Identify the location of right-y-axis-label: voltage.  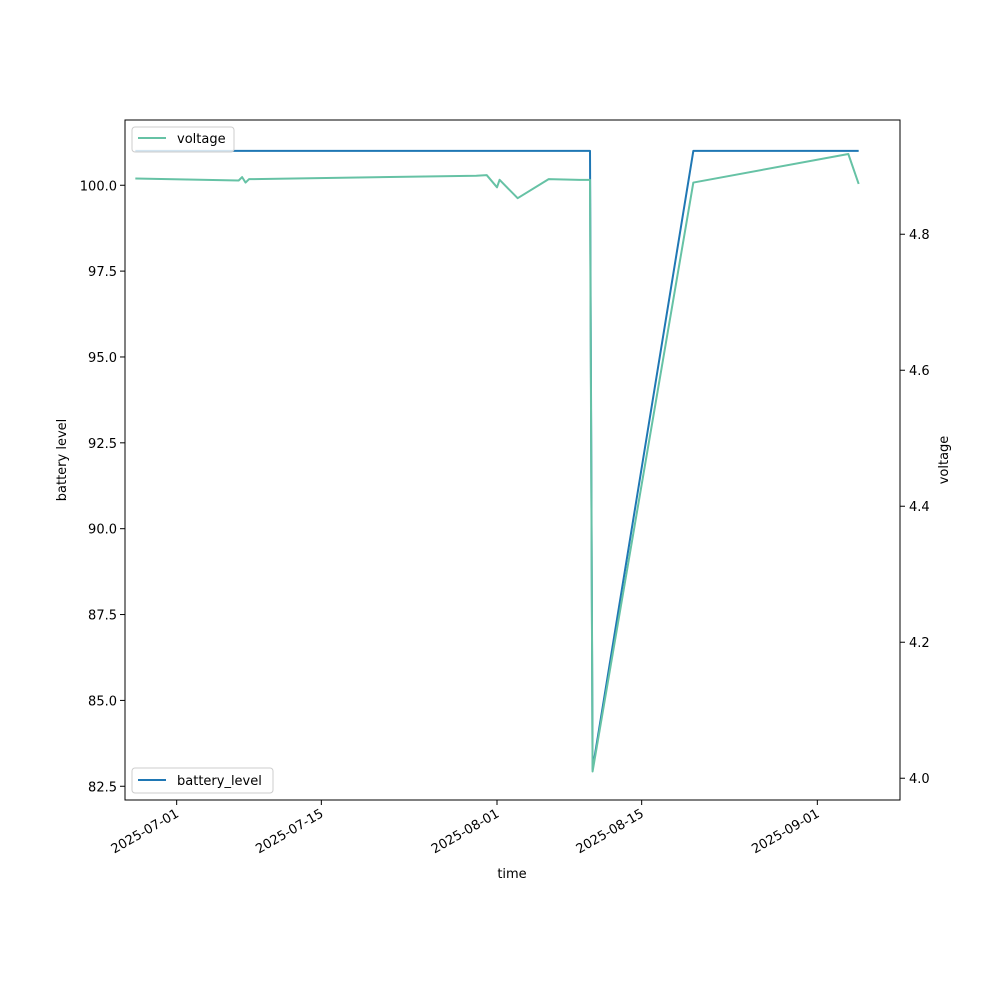
(944, 460).